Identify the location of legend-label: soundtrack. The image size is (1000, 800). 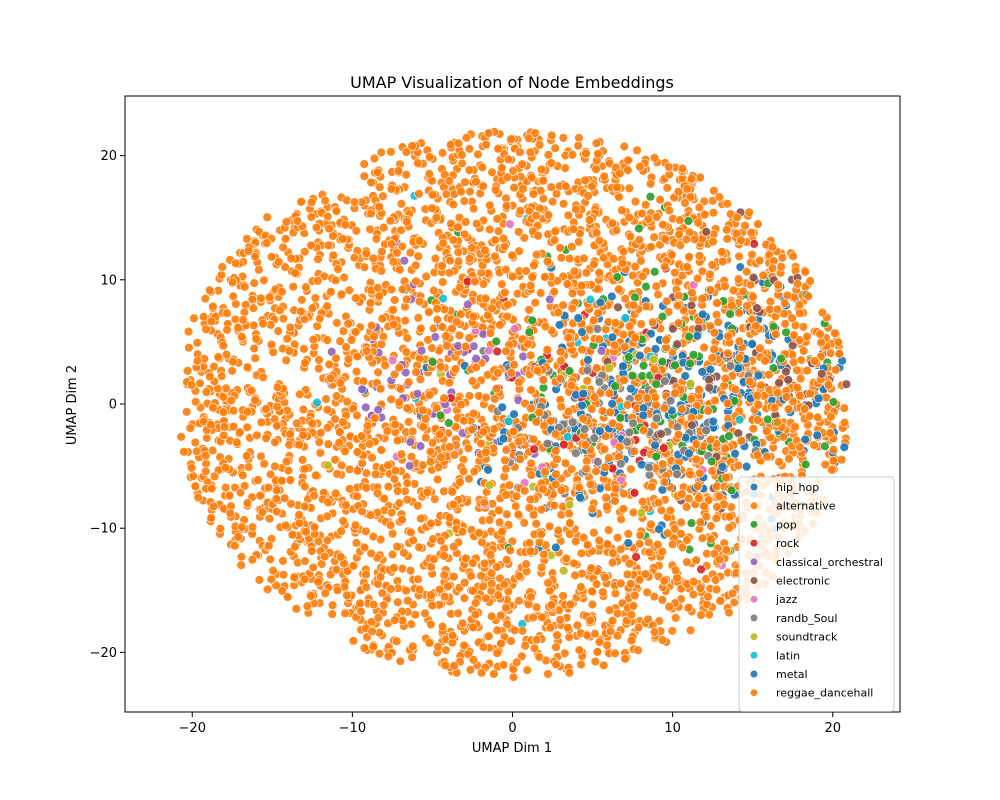
(807, 637).